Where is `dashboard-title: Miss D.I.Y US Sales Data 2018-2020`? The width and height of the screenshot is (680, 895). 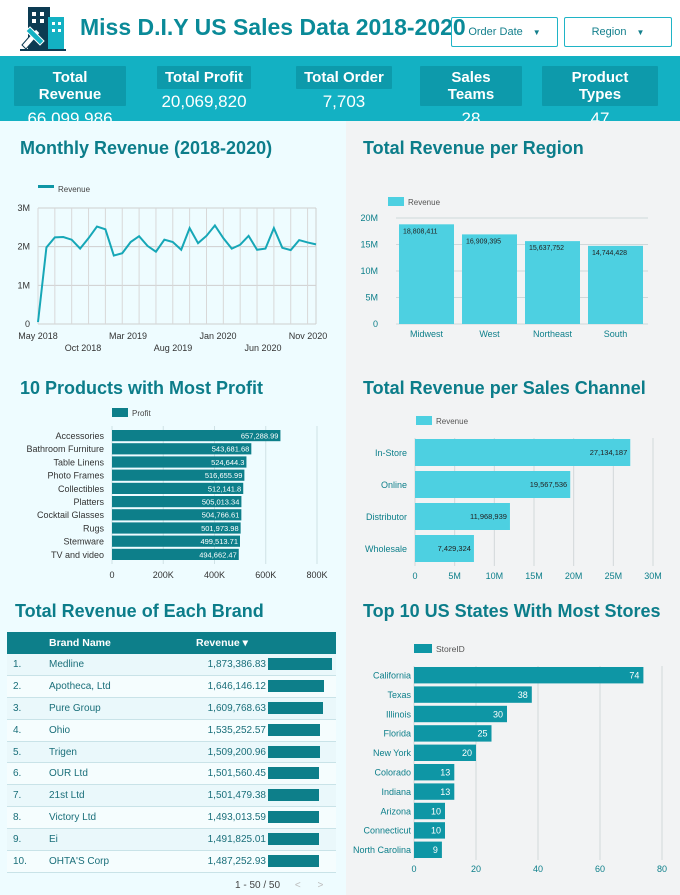
dashboard-title: Miss D.I.Y US Sales Data 2018-2020 is located at coordinates (273, 27).